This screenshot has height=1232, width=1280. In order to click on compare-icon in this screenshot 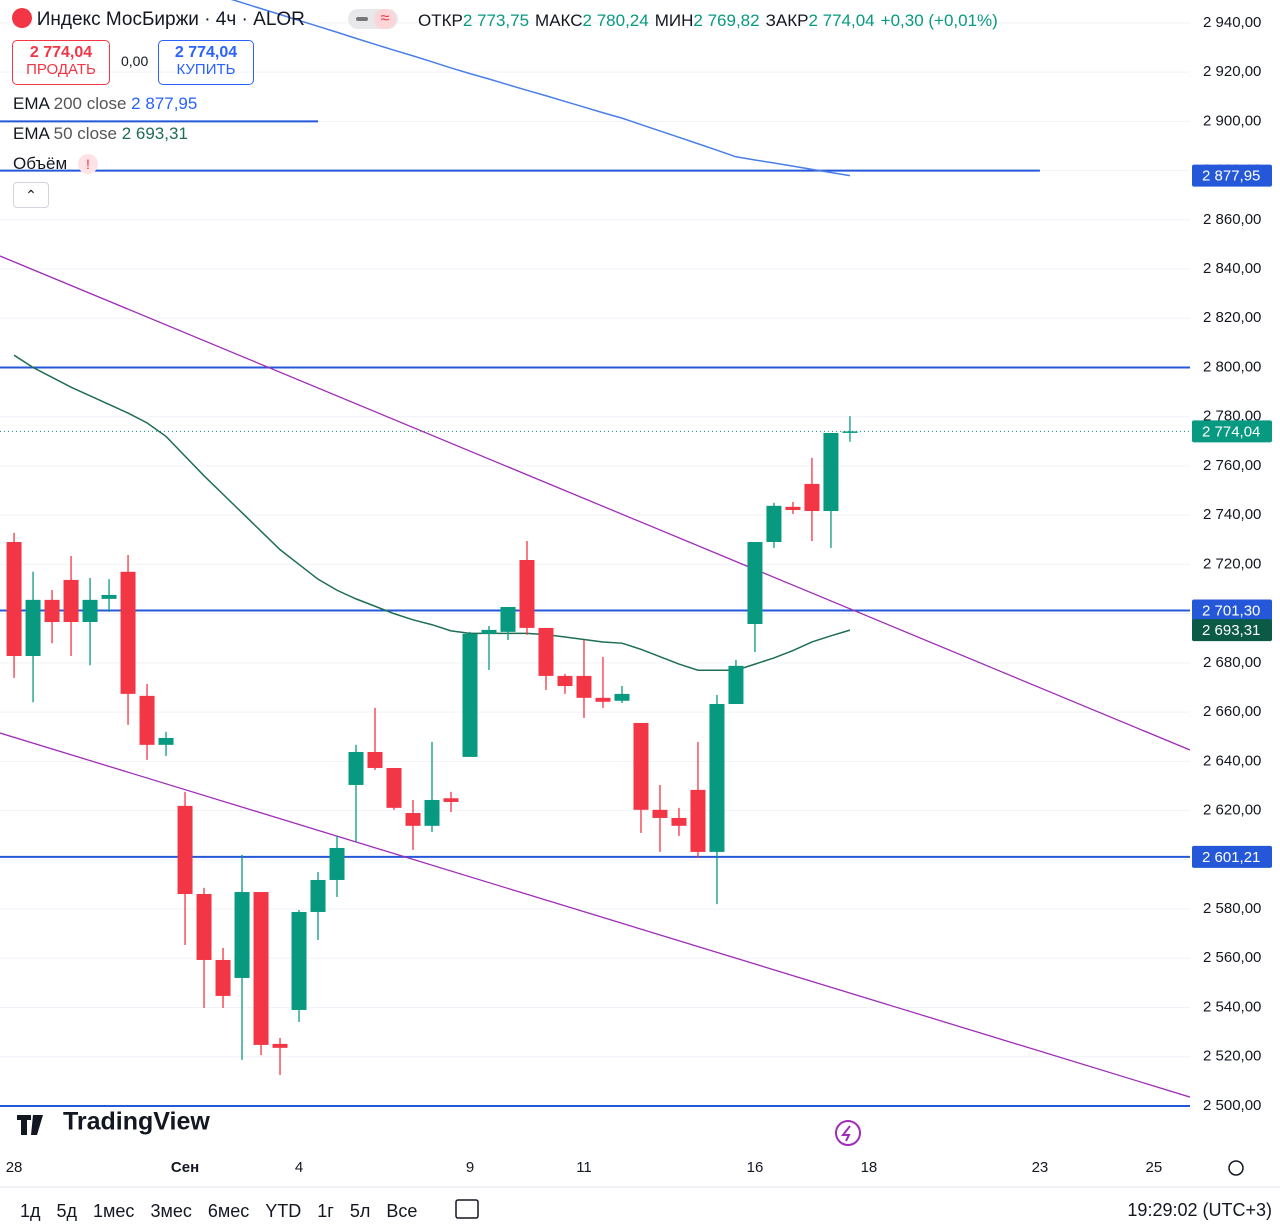, I will do `click(467, 1209)`.